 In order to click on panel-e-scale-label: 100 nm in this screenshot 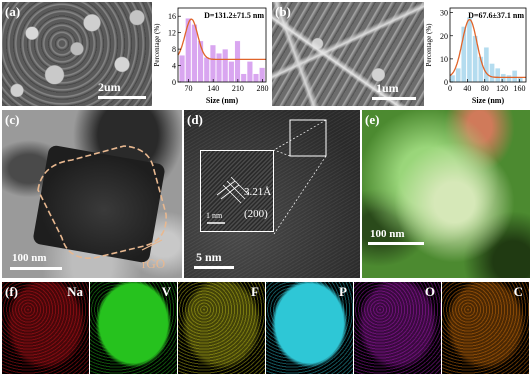, I will do `click(387, 234)`.